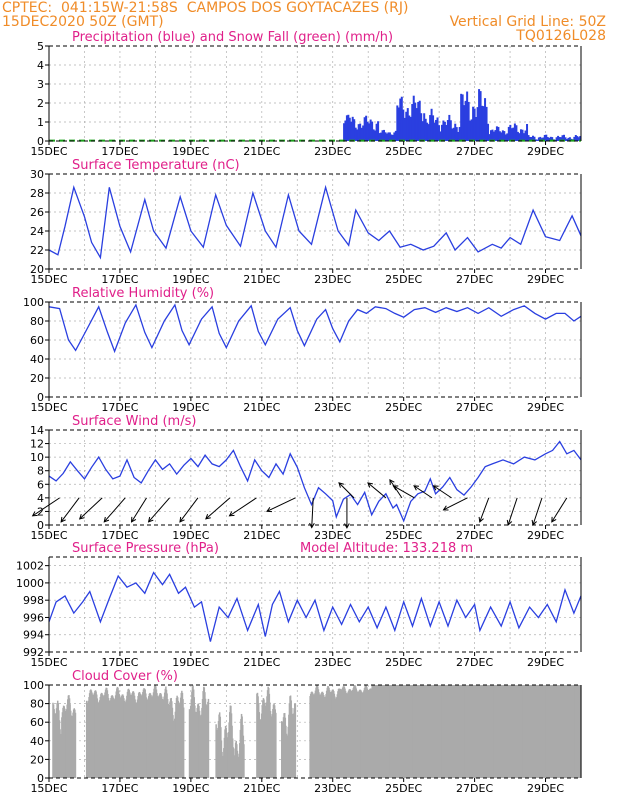 The image size is (618, 800). Describe the element at coordinates (119, 662) in the screenshot. I see `x-tick-label: 17DEC` at that location.